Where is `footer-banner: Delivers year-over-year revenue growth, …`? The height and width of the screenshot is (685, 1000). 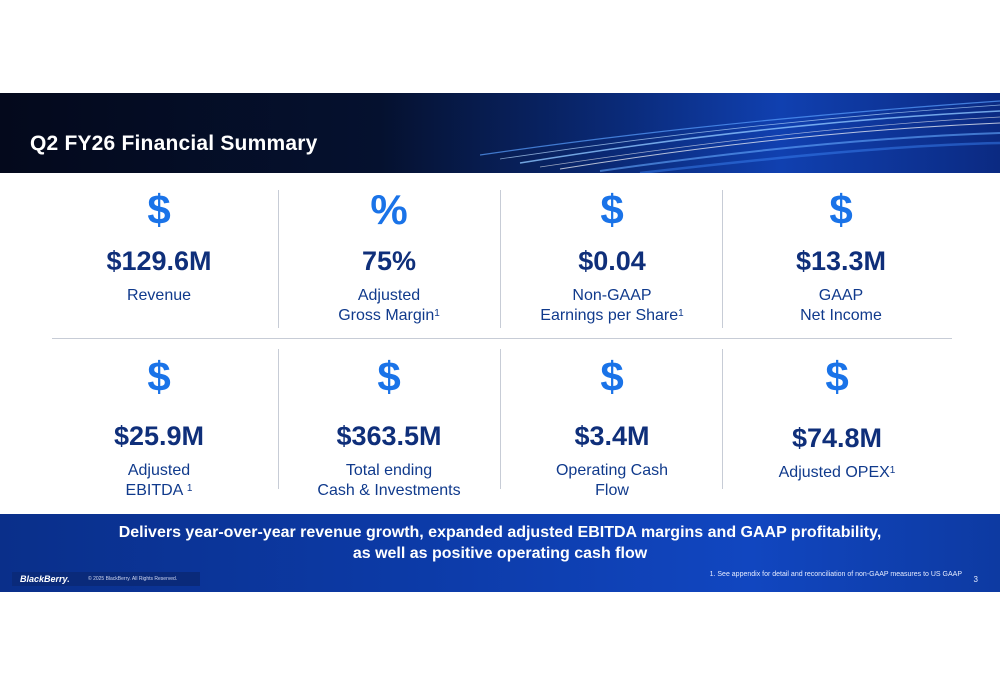
footer-banner: Delivers year-over-year revenue growth, … is located at coordinates (500, 553).